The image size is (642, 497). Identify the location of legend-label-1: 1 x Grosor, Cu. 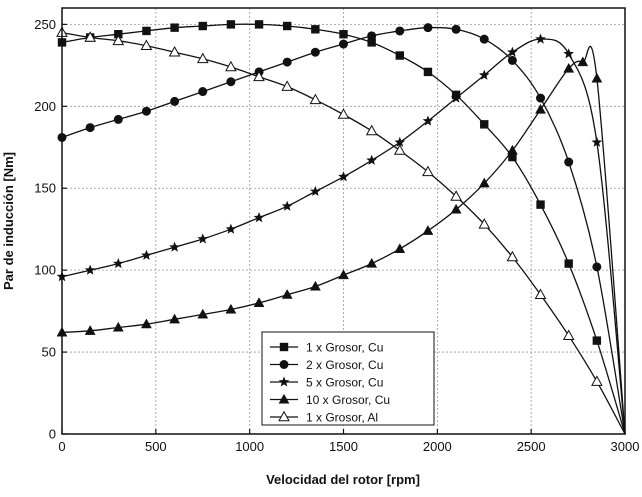
(344, 348).